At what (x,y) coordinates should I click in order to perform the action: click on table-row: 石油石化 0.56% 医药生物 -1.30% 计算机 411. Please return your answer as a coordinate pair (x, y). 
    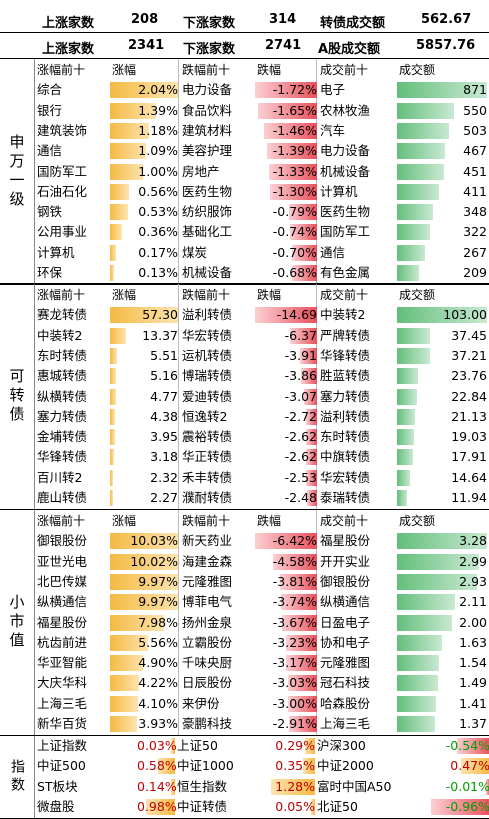
    Looking at the image, I should click on (262, 192).